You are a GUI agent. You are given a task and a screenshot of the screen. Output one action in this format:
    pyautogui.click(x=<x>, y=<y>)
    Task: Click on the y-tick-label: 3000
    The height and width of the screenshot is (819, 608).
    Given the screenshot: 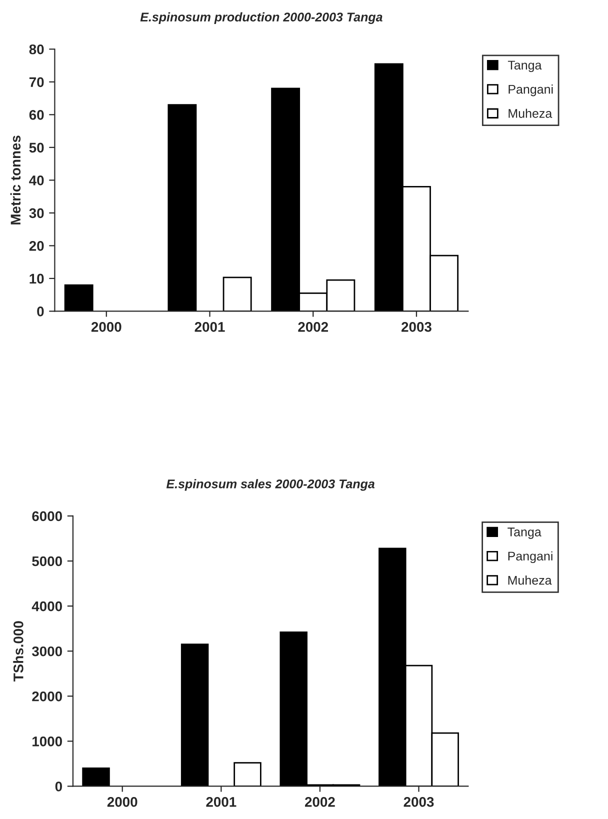 What is the action you would take?
    pyautogui.click(x=47, y=651)
    